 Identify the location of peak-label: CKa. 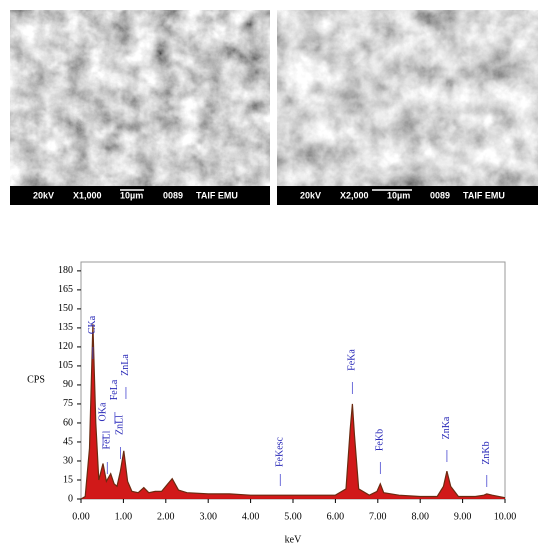
(92, 324).